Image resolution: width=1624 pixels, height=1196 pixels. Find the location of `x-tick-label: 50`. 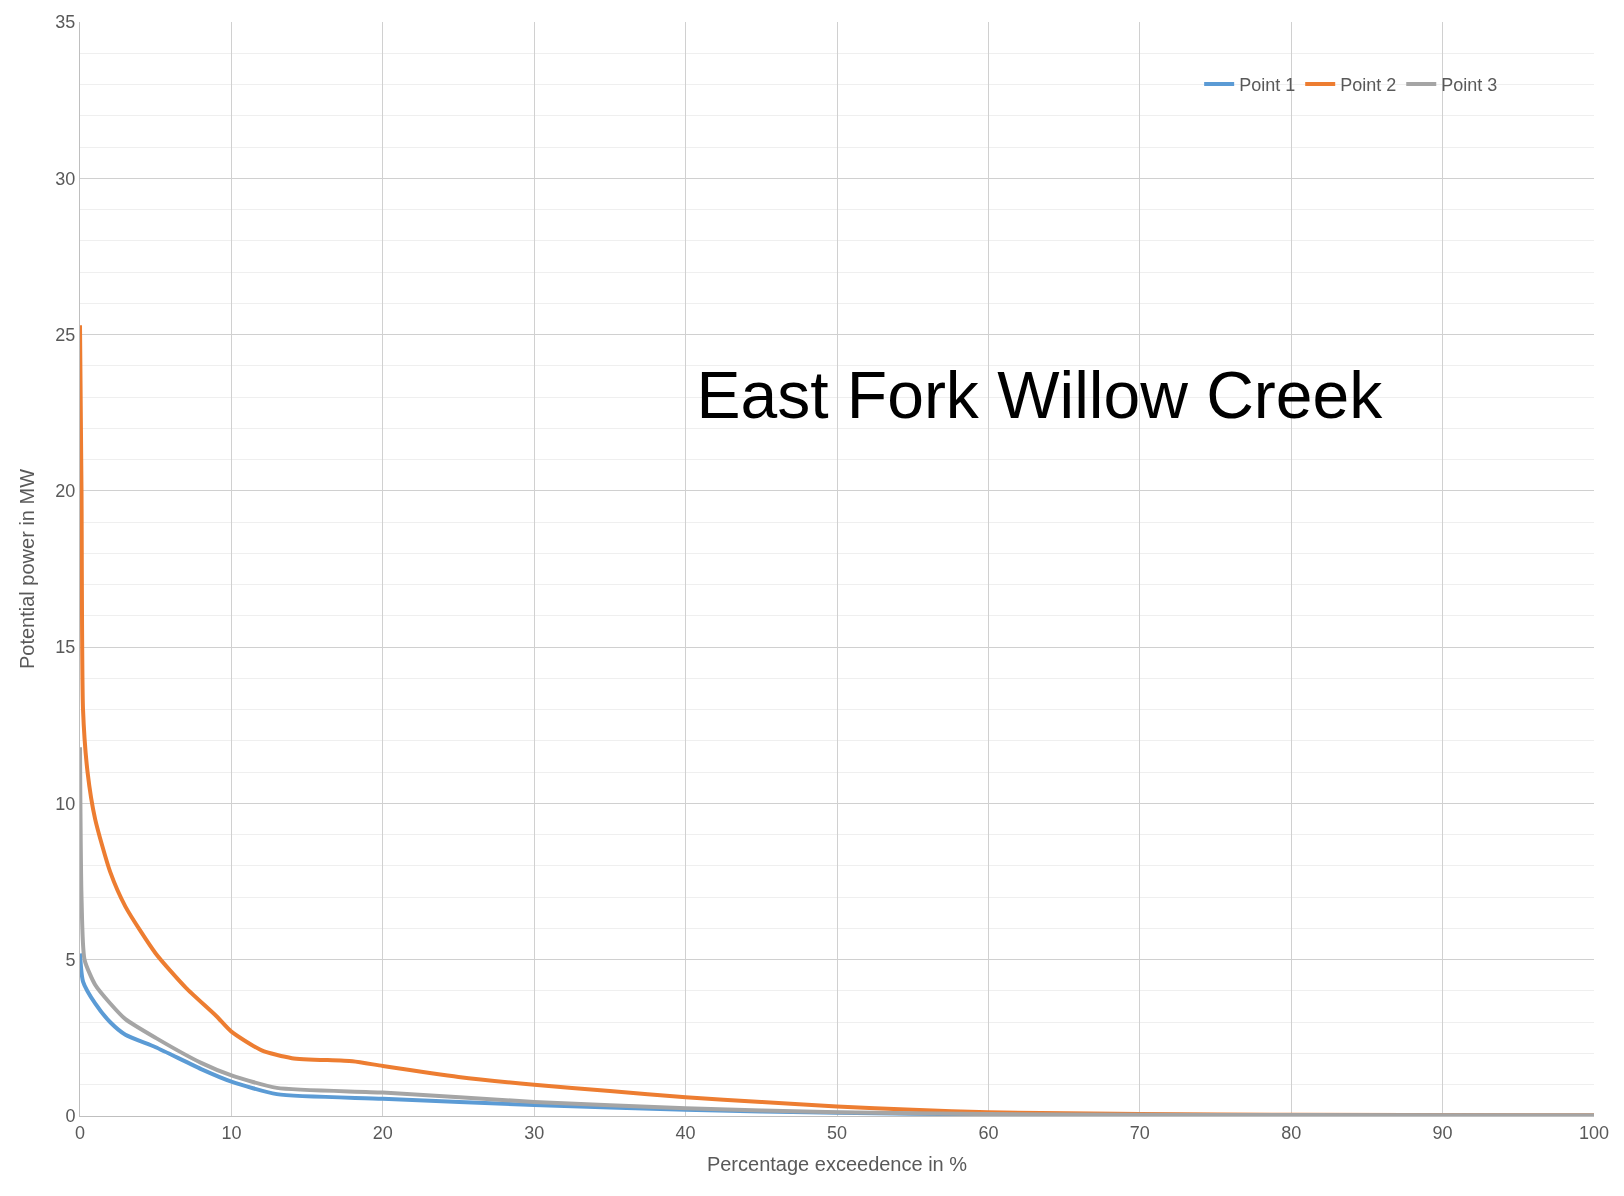

x-tick-label: 50 is located at coordinates (837, 1132).